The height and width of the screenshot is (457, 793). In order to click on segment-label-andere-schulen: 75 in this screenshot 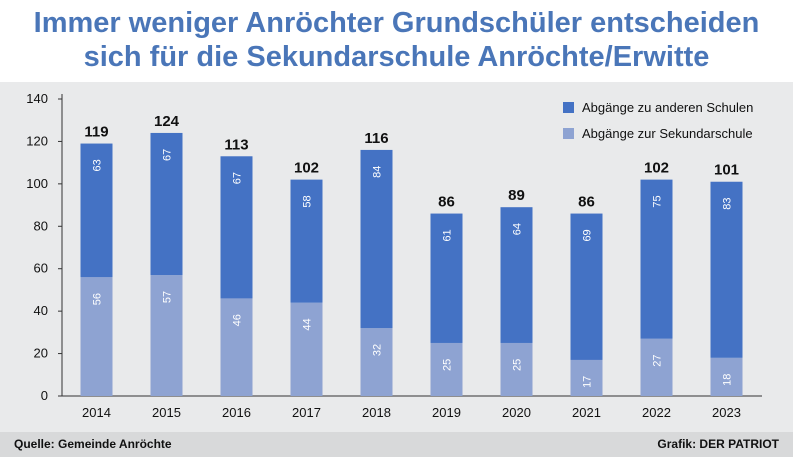, I will do `click(658, 201)`.